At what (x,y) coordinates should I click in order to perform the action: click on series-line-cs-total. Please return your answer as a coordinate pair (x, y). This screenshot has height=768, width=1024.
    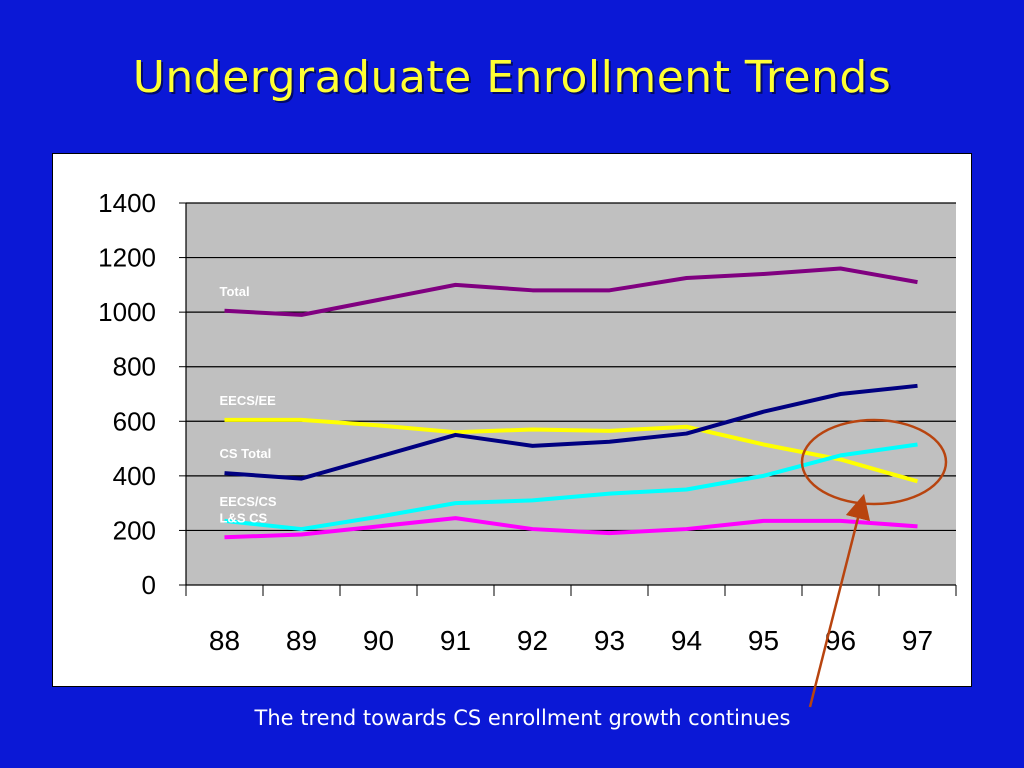
    Looking at the image, I should click on (571, 432).